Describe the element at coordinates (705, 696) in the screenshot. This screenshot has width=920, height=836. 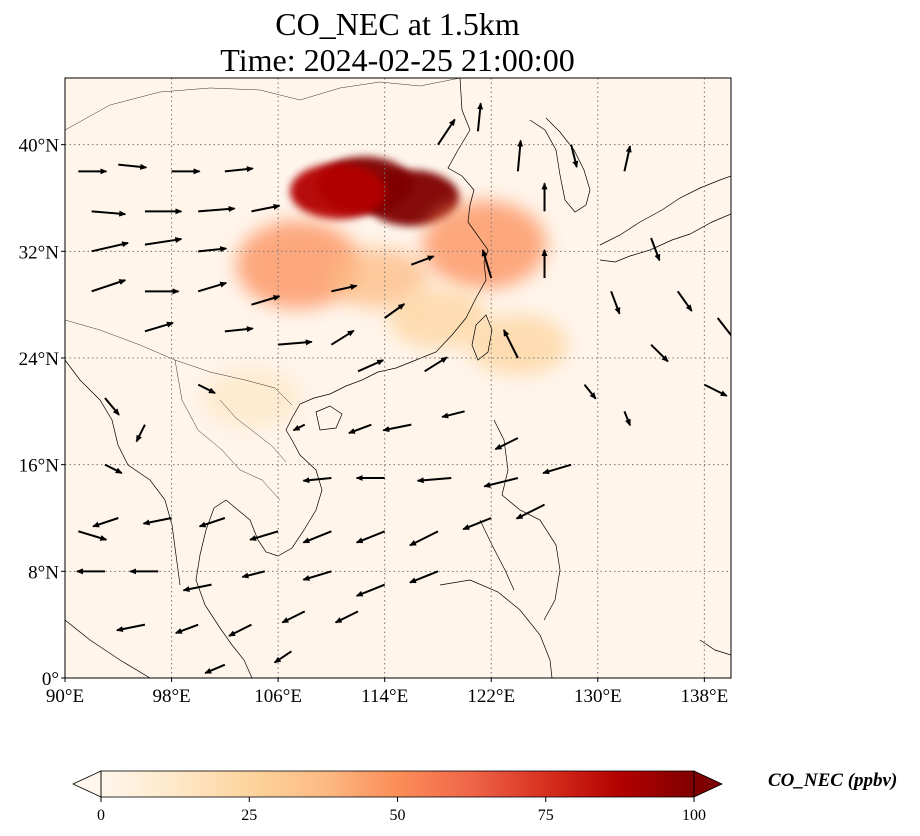
I see `lon-tick-label: 138°E` at that location.